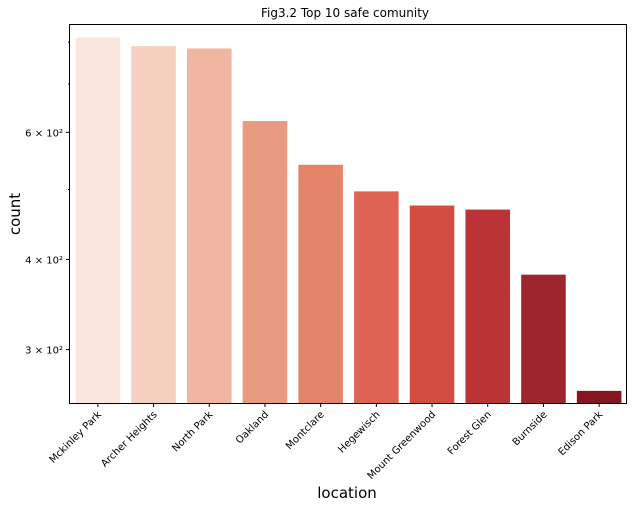 This screenshot has width=633, height=508. What do you see at coordinates (305, 430) in the screenshot?
I see `x-tick-label: Montclare` at bounding box center [305, 430].